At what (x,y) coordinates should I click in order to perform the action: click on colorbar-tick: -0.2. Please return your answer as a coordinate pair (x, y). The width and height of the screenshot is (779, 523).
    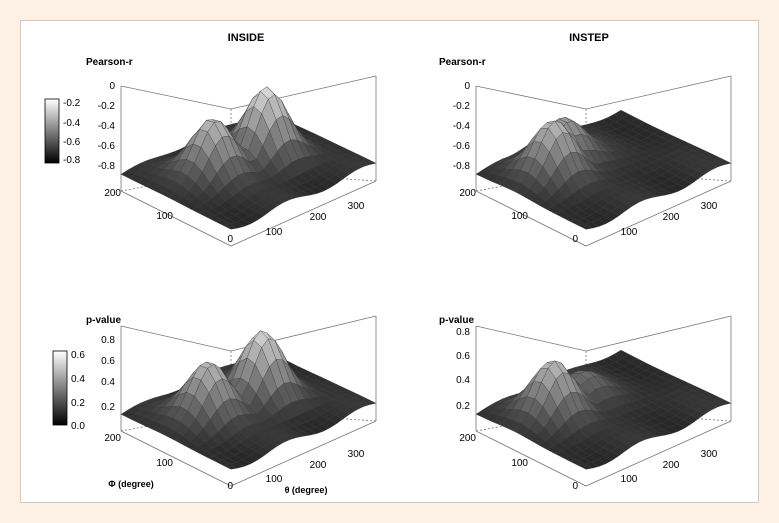
    Looking at the image, I should click on (72, 103).